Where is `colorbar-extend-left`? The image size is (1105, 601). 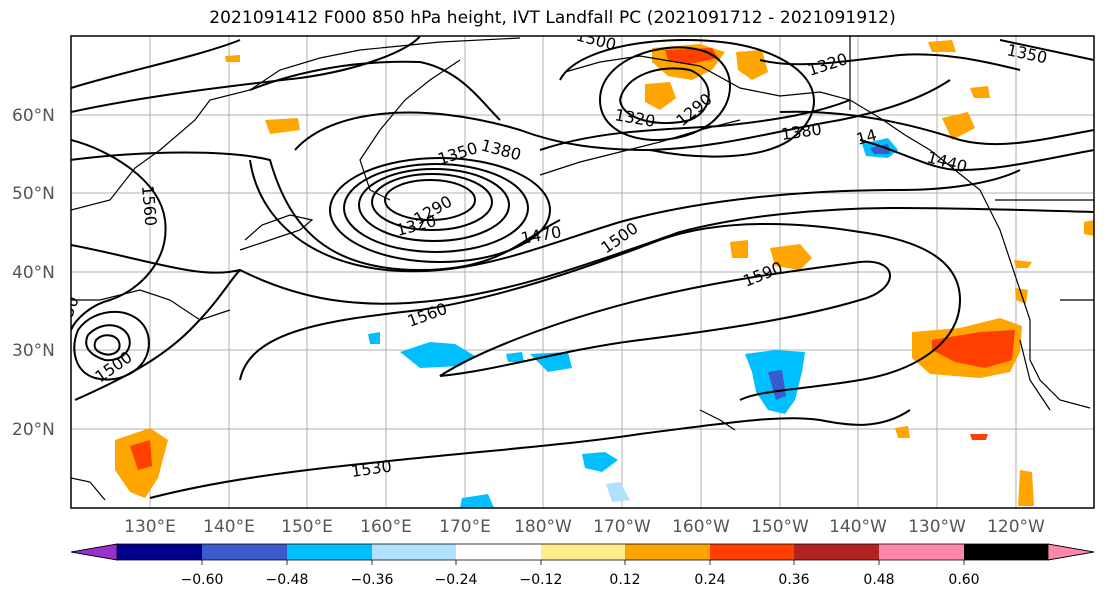 colorbar-extend-left is located at coordinates (94, 552).